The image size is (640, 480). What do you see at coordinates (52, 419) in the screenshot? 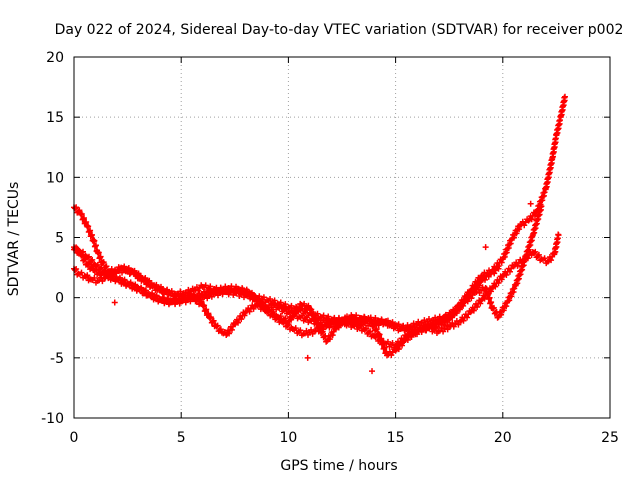
I see `y-tick-label: -10` at bounding box center [52, 419].